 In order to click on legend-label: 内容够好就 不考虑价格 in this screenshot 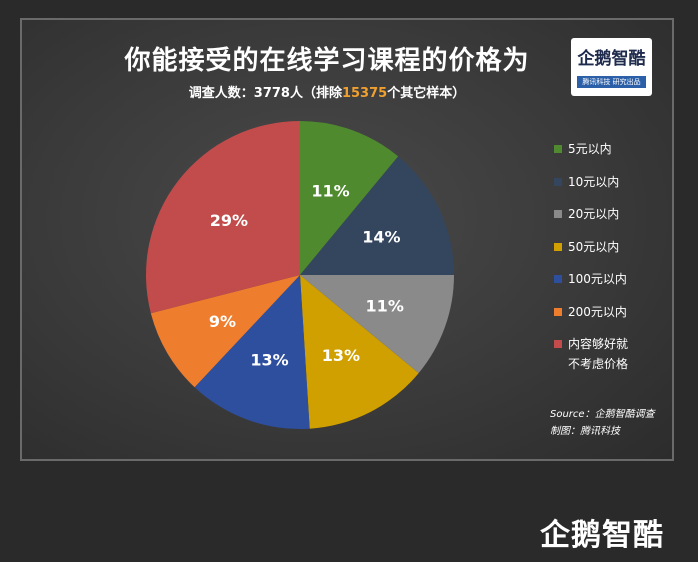, I will do `click(598, 354)`.